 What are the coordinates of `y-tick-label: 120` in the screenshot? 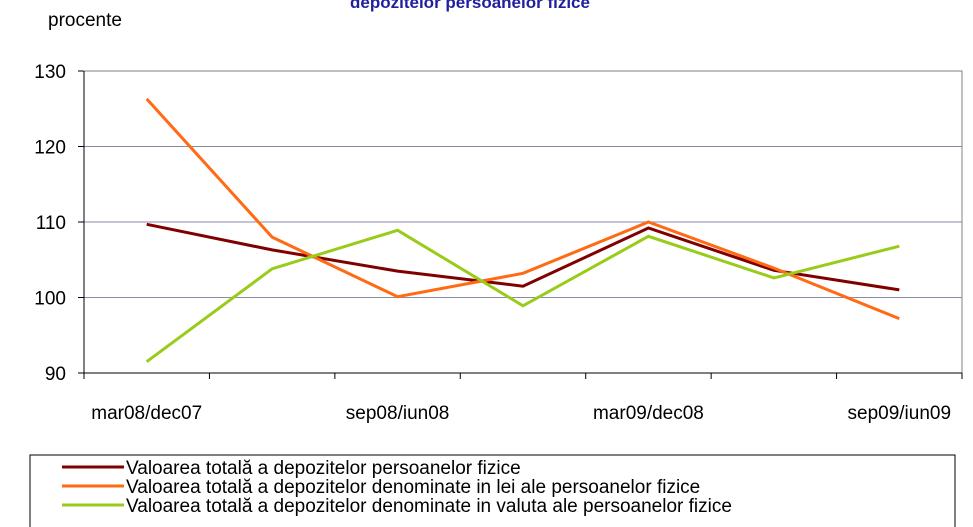 It's located at (50, 148).